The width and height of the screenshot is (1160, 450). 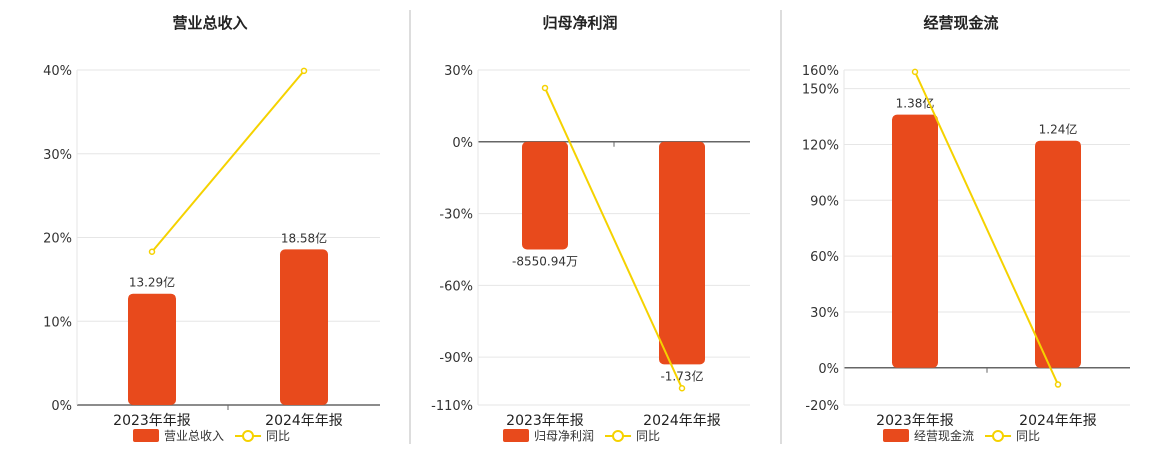 I want to click on legend-label-bar: 归母净利润, so click(x=564, y=436).